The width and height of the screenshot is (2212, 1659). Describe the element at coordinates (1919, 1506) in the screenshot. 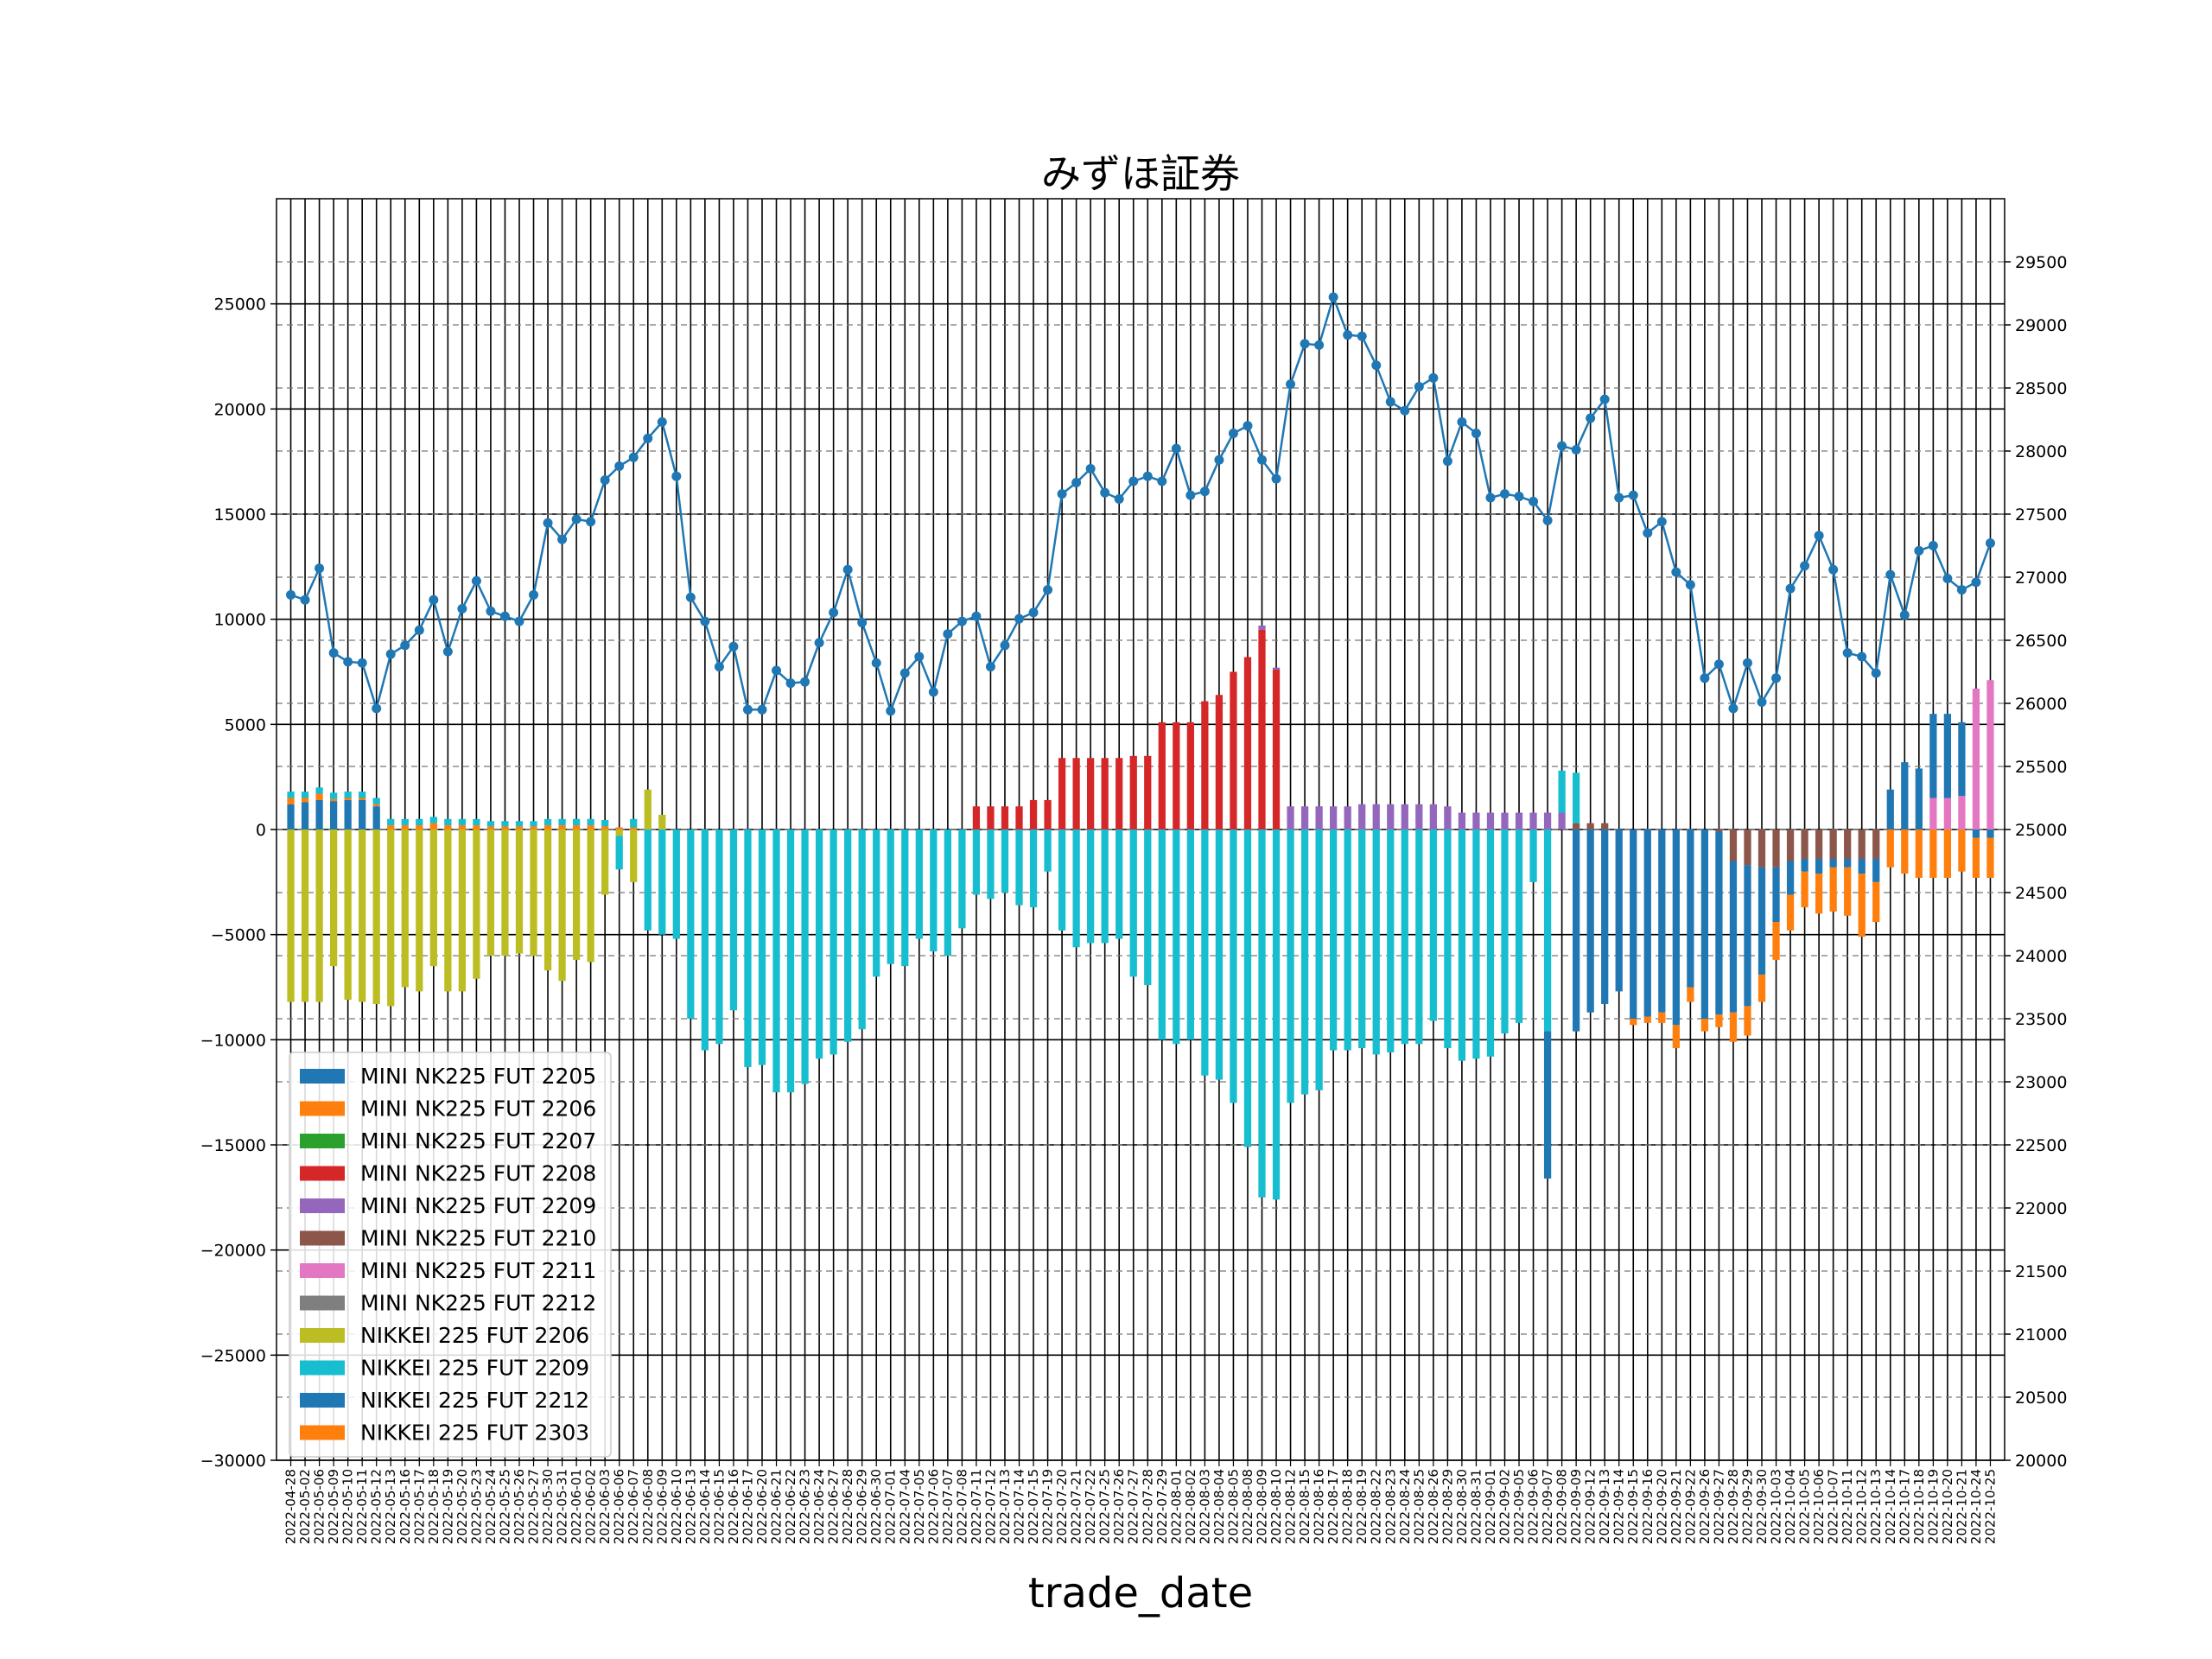

I see `x-tick-label: 2022-10-18` at that location.